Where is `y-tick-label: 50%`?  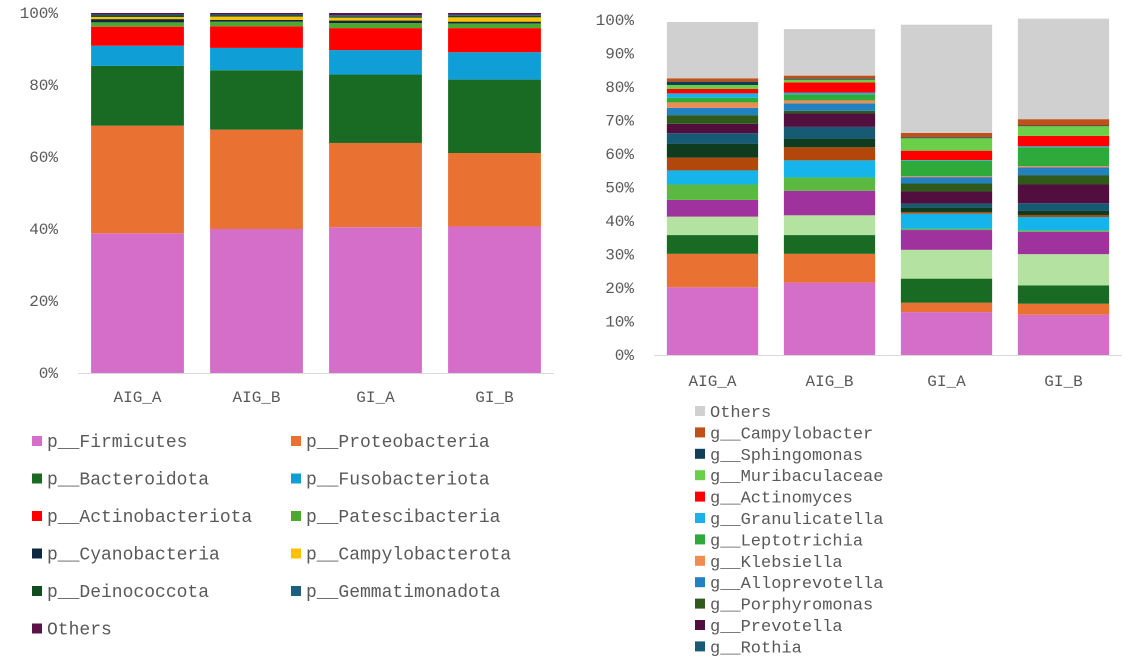 y-tick-label: 50% is located at coordinates (619, 189).